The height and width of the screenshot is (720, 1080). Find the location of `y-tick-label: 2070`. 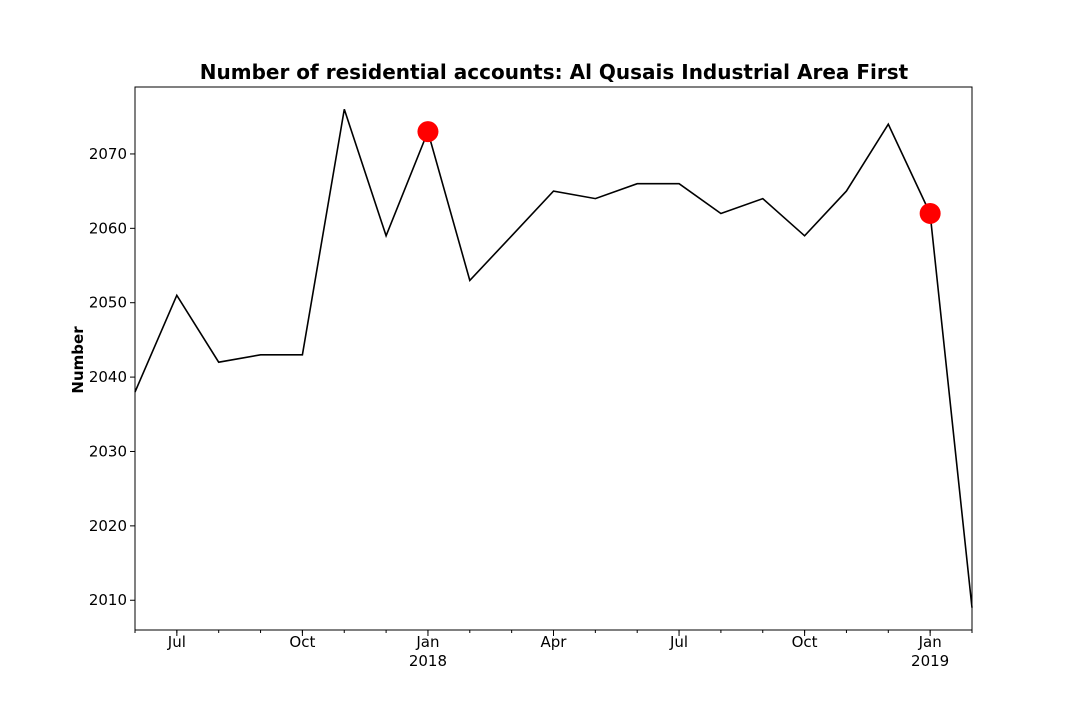

y-tick-label: 2070 is located at coordinates (108, 154).